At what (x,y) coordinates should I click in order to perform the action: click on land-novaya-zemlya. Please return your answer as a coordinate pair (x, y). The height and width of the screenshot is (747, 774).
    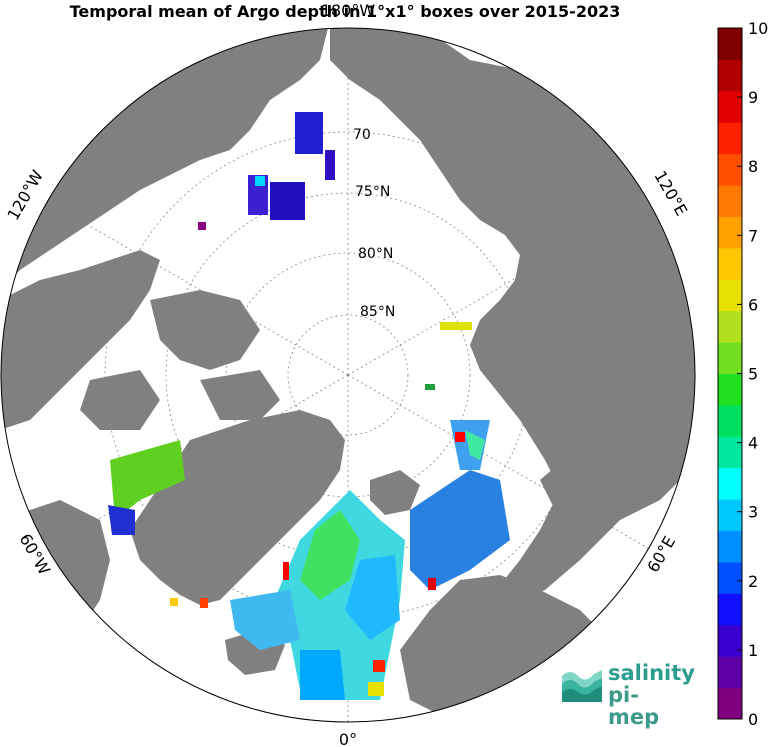
    Looking at the image, I should click on (570, 480).